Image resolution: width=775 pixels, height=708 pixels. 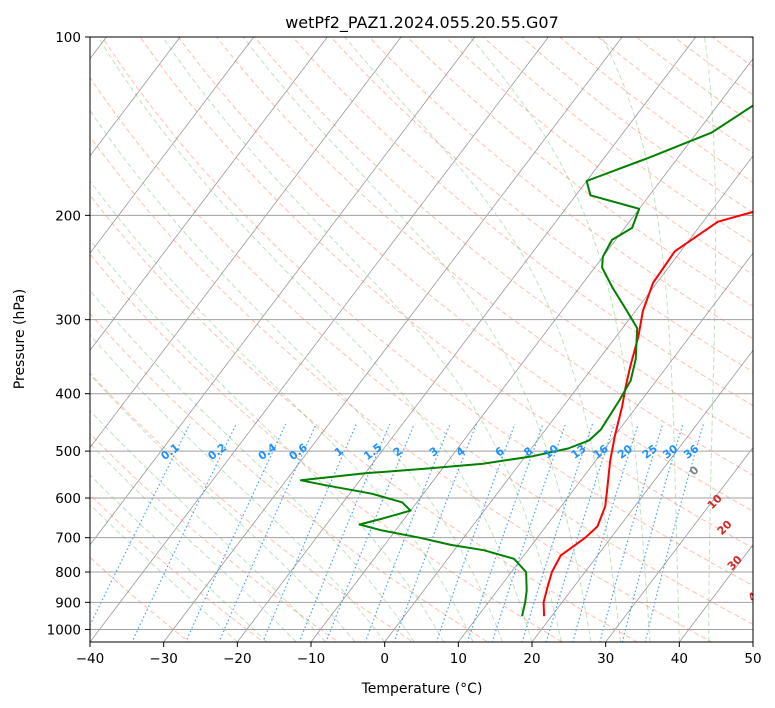 I want to click on x-tick-label: 50, so click(x=752, y=659).